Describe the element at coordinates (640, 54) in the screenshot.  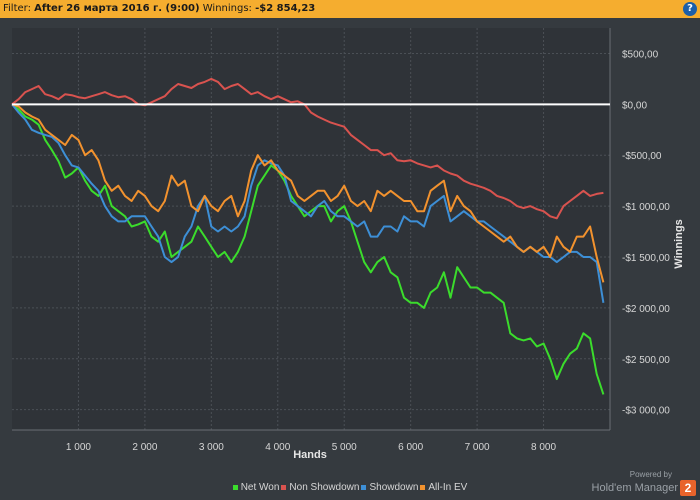
I see `y-tick-label: $500,00` at that location.